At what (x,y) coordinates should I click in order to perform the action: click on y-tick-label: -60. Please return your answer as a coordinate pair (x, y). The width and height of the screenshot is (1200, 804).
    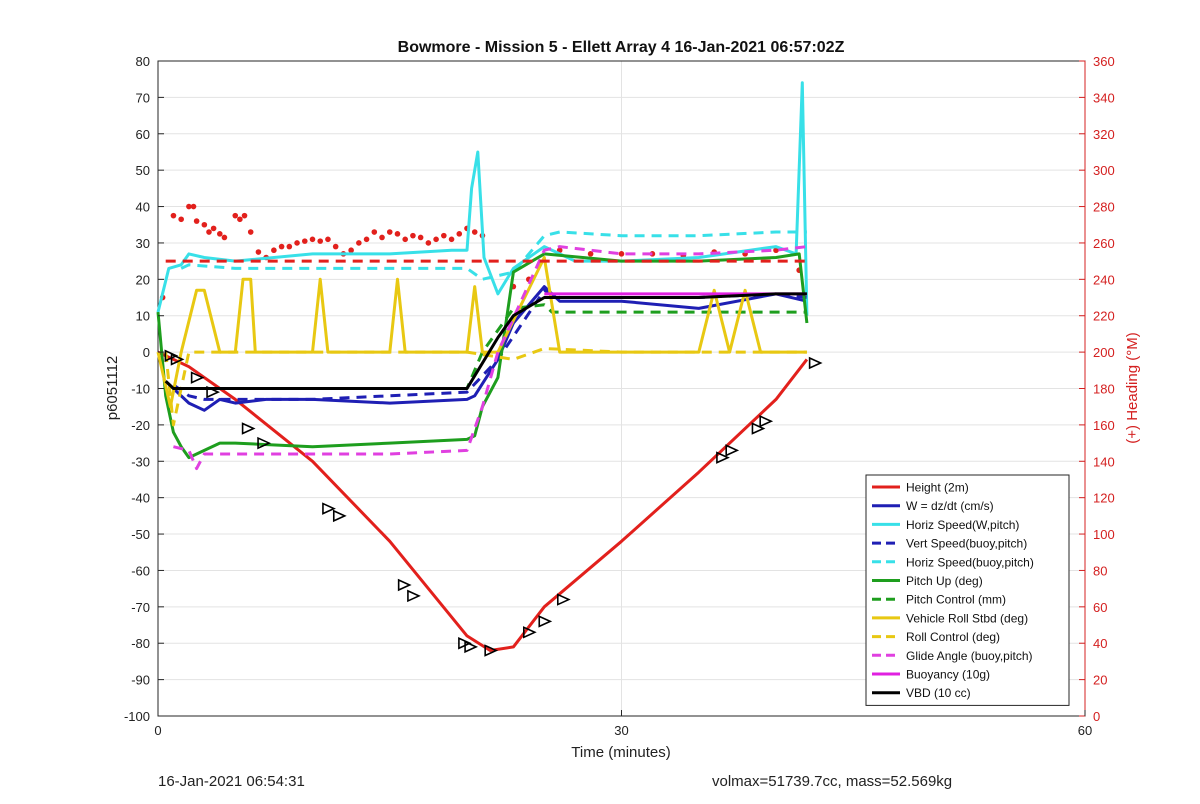
    Looking at the image, I should click on (140, 570).